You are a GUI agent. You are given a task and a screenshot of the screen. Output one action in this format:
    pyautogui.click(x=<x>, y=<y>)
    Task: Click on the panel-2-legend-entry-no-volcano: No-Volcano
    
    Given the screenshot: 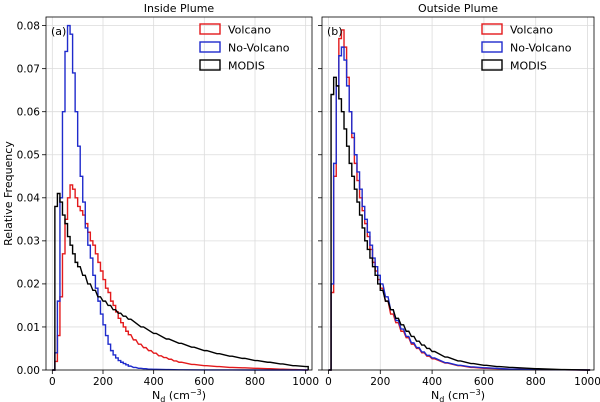 What is the action you would take?
    pyautogui.click(x=526, y=48)
    